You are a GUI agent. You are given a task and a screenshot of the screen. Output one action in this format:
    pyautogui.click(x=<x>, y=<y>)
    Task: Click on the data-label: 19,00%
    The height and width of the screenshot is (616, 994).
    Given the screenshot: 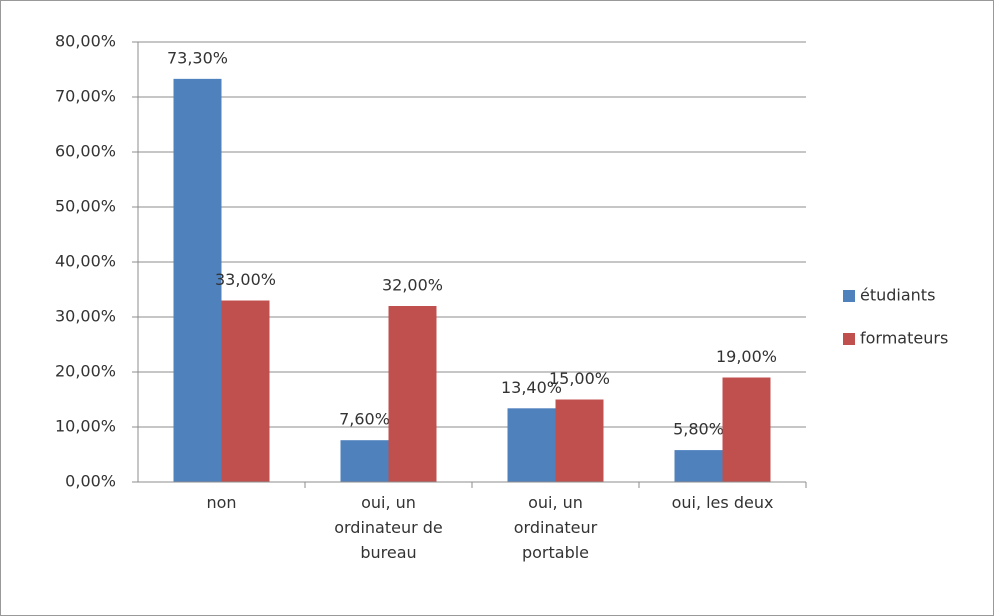 What is the action you would take?
    pyautogui.click(x=746, y=356)
    